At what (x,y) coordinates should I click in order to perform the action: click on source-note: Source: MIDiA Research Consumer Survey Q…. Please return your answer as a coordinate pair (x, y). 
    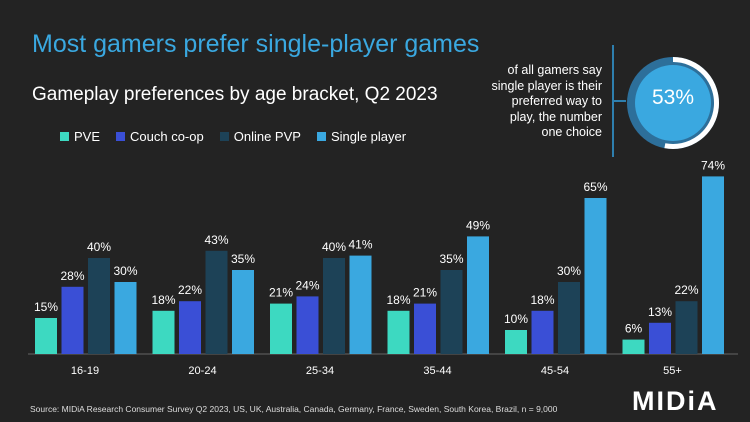
    Looking at the image, I should click on (294, 409).